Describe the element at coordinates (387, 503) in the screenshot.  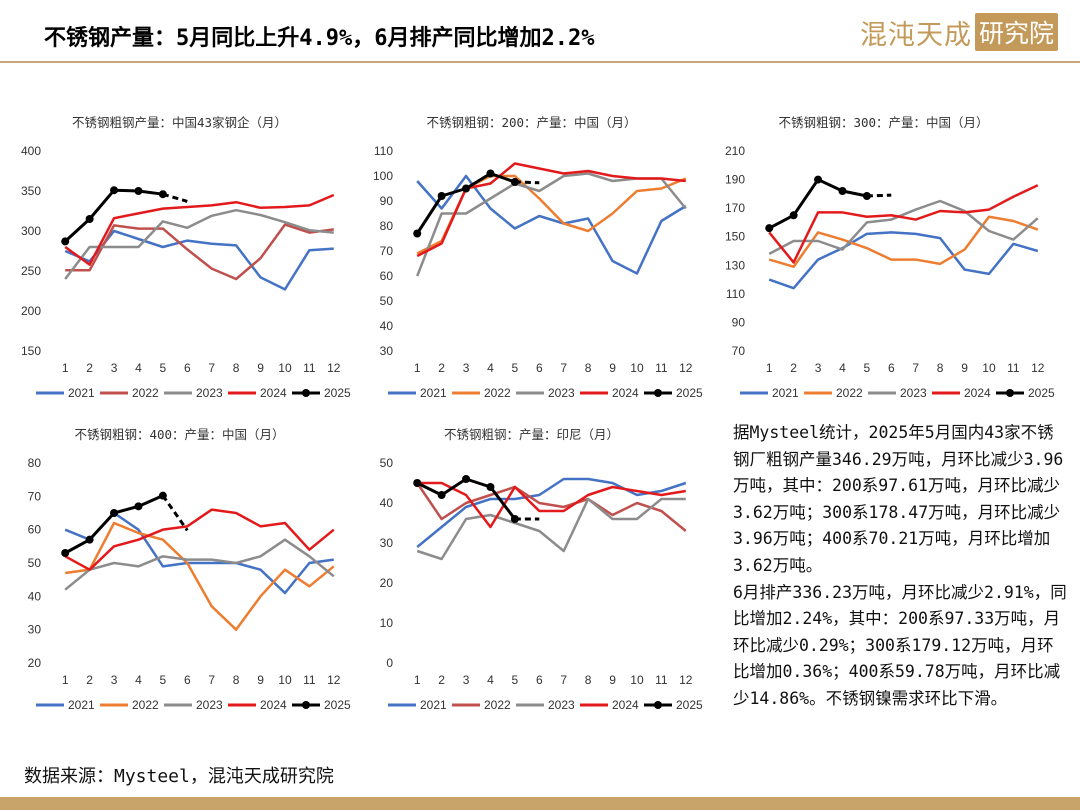
I see `y-tick-label: 40` at that location.